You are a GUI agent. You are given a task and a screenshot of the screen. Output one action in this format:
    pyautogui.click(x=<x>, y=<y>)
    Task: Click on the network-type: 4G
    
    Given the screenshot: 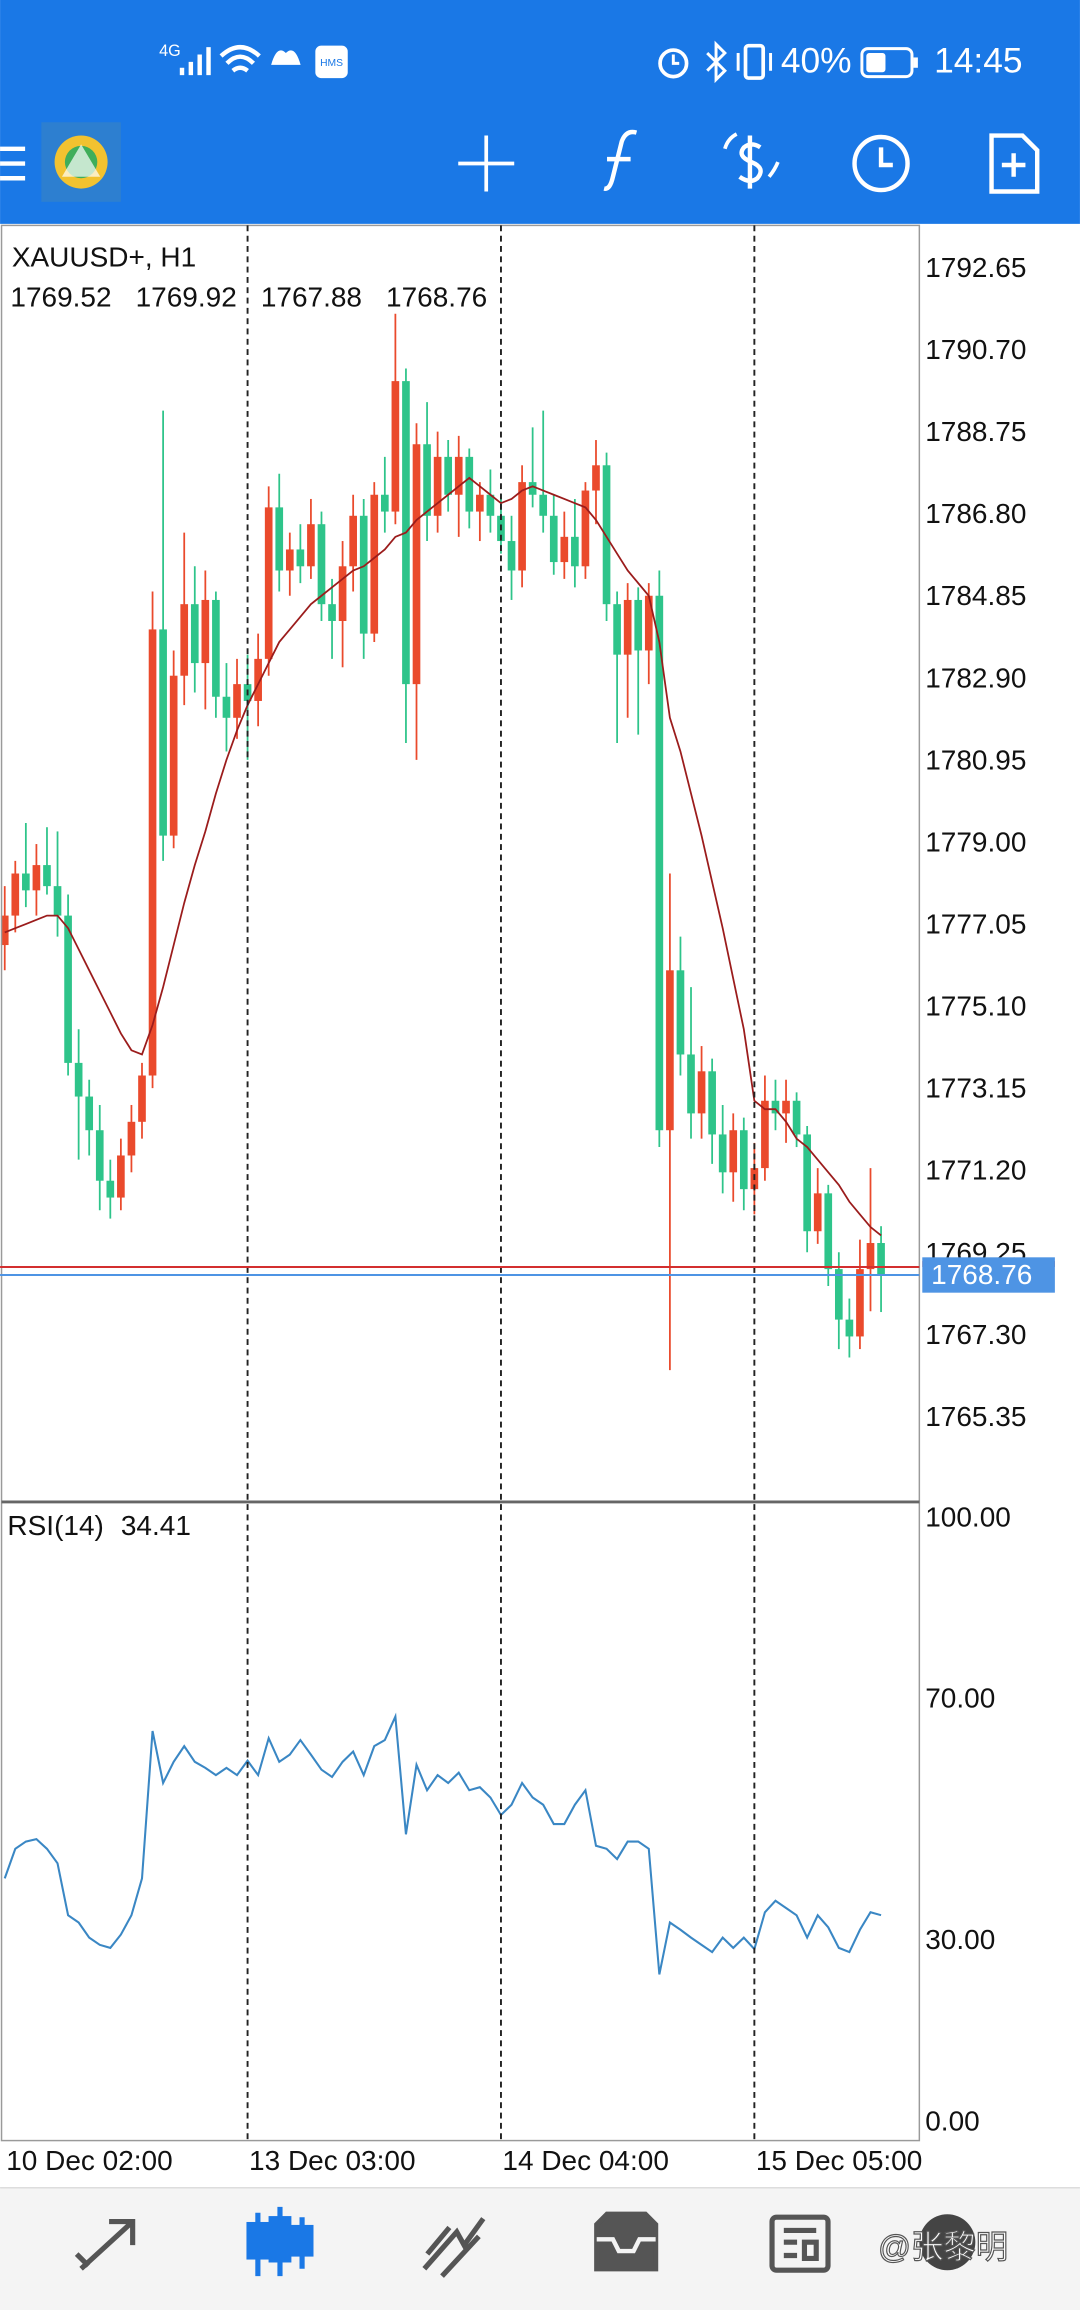 What is the action you would take?
    pyautogui.click(x=170, y=51)
    